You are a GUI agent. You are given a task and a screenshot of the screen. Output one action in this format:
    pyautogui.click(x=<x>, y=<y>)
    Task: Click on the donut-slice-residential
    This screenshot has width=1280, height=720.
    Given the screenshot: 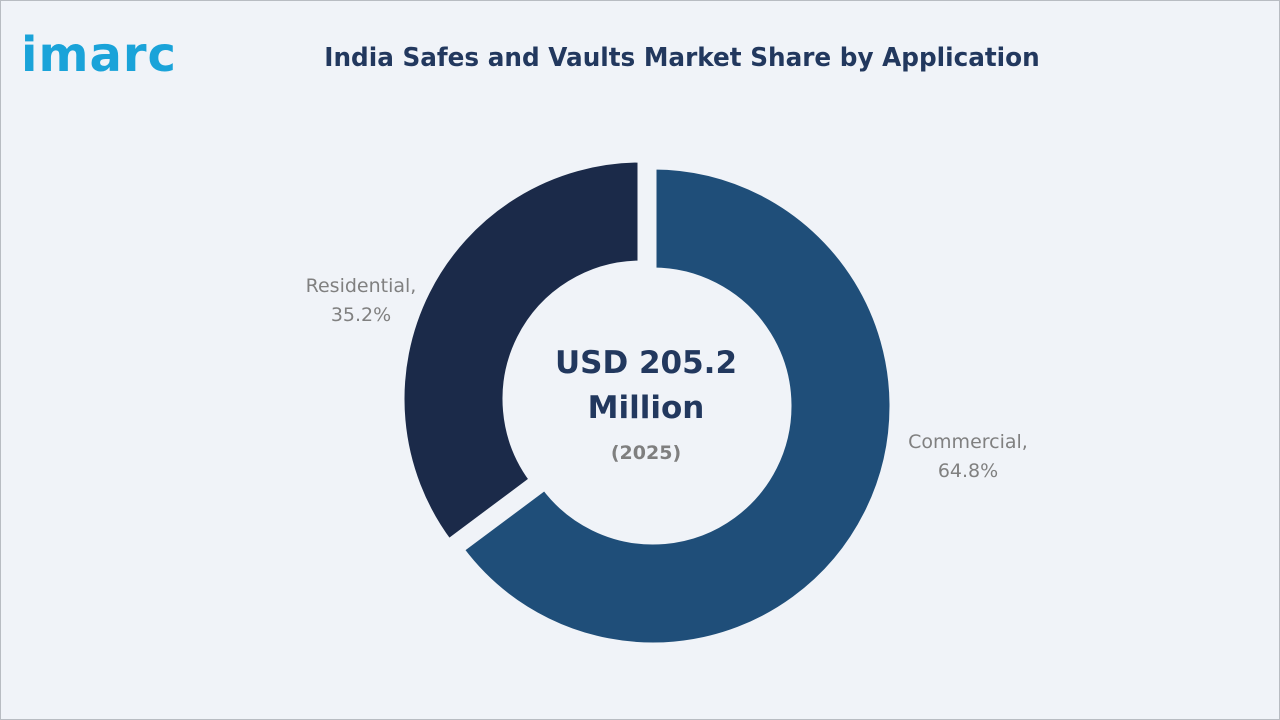 What is the action you would take?
    pyautogui.click(x=521, y=351)
    